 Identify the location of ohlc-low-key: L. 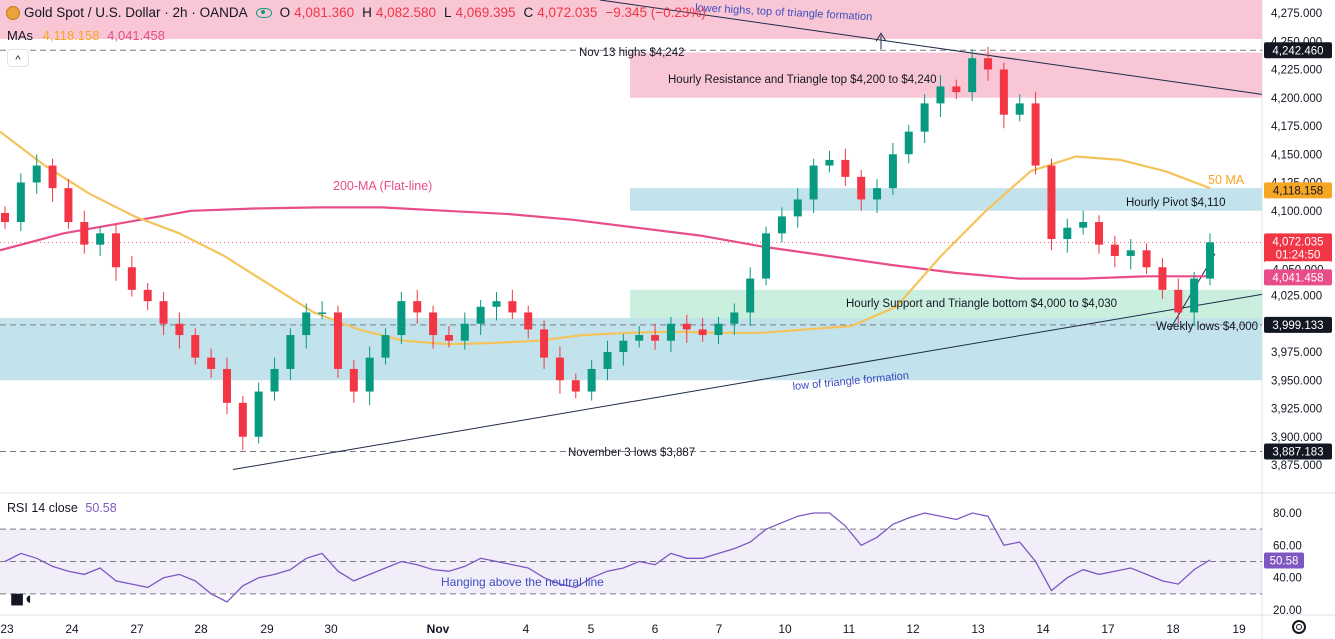
(447, 12).